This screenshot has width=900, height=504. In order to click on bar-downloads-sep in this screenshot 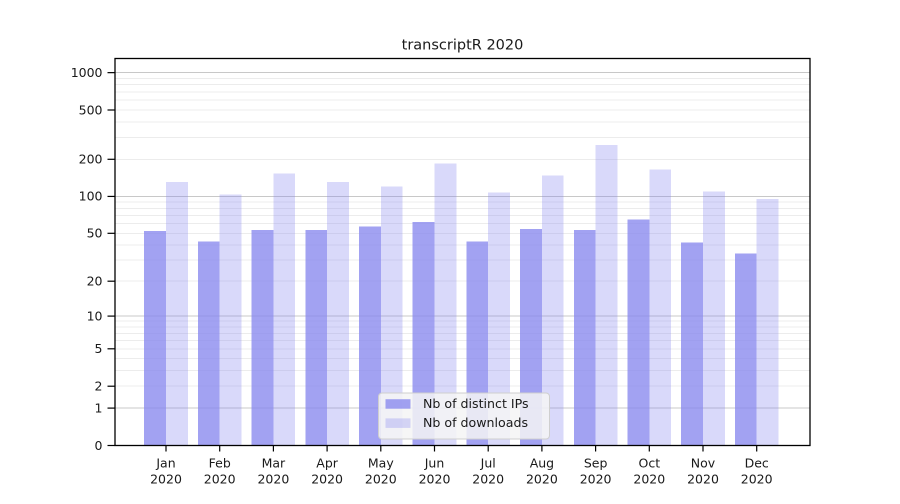, I will do `click(606, 295)`.